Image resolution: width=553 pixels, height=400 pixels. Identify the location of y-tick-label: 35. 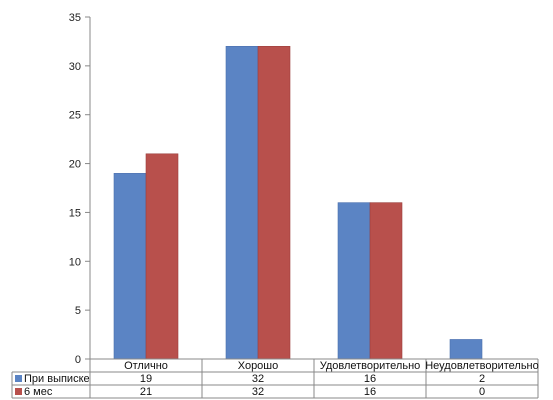
(75, 18).